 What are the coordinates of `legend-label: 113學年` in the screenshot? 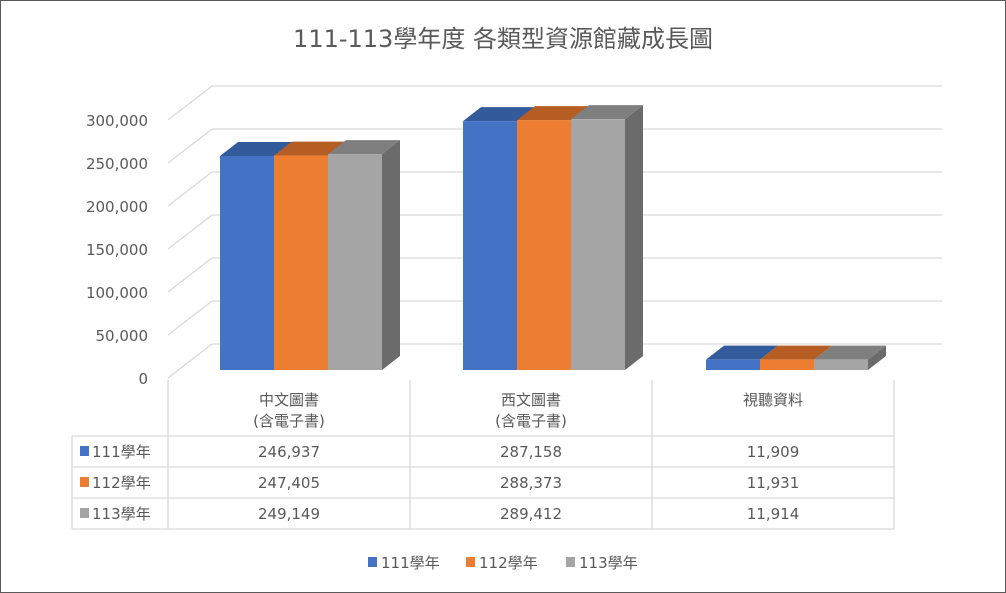 It's located at (608, 563).